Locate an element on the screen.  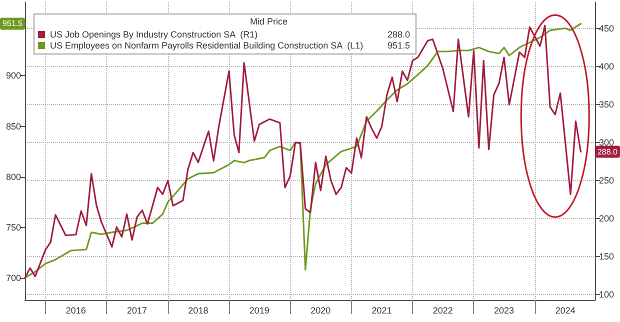
x-tick-label: 2023 is located at coordinates (504, 311).